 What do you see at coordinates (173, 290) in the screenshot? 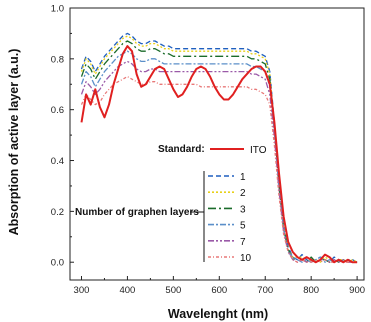
I see `x-tick-label: 500` at bounding box center [173, 290].